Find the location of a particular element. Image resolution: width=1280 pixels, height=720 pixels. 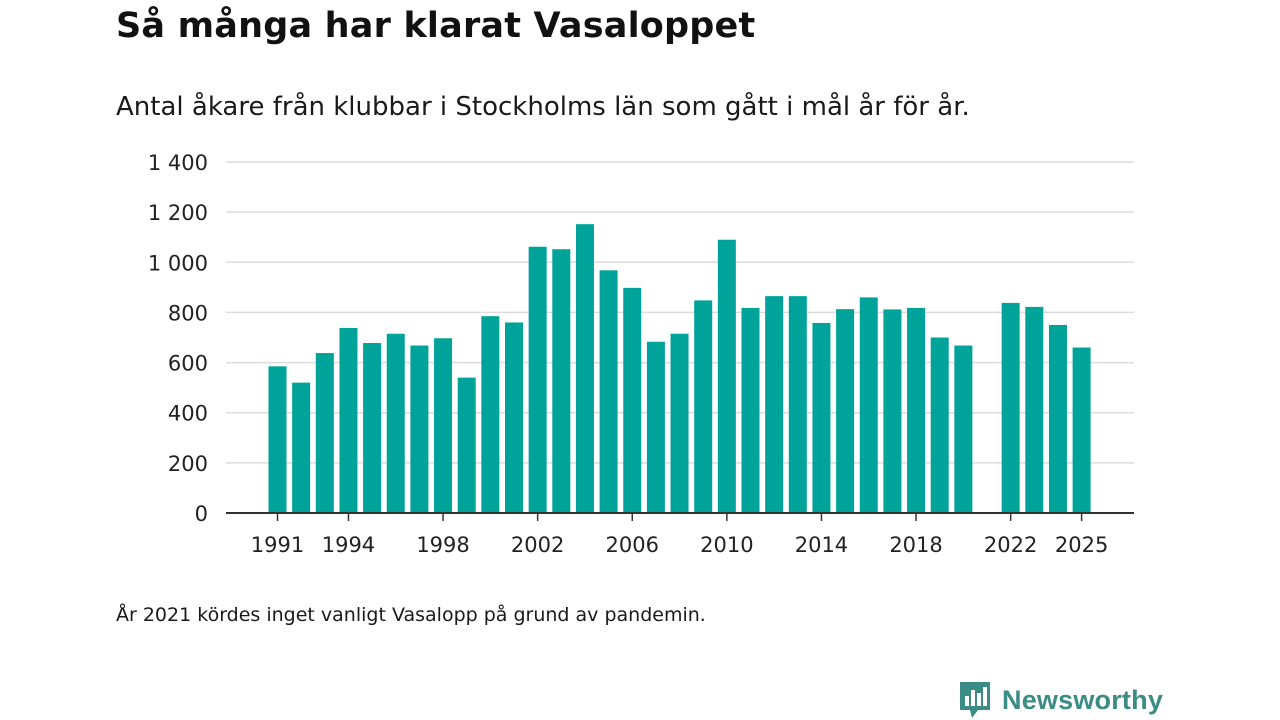

bar-2024 is located at coordinates (1057, 418).